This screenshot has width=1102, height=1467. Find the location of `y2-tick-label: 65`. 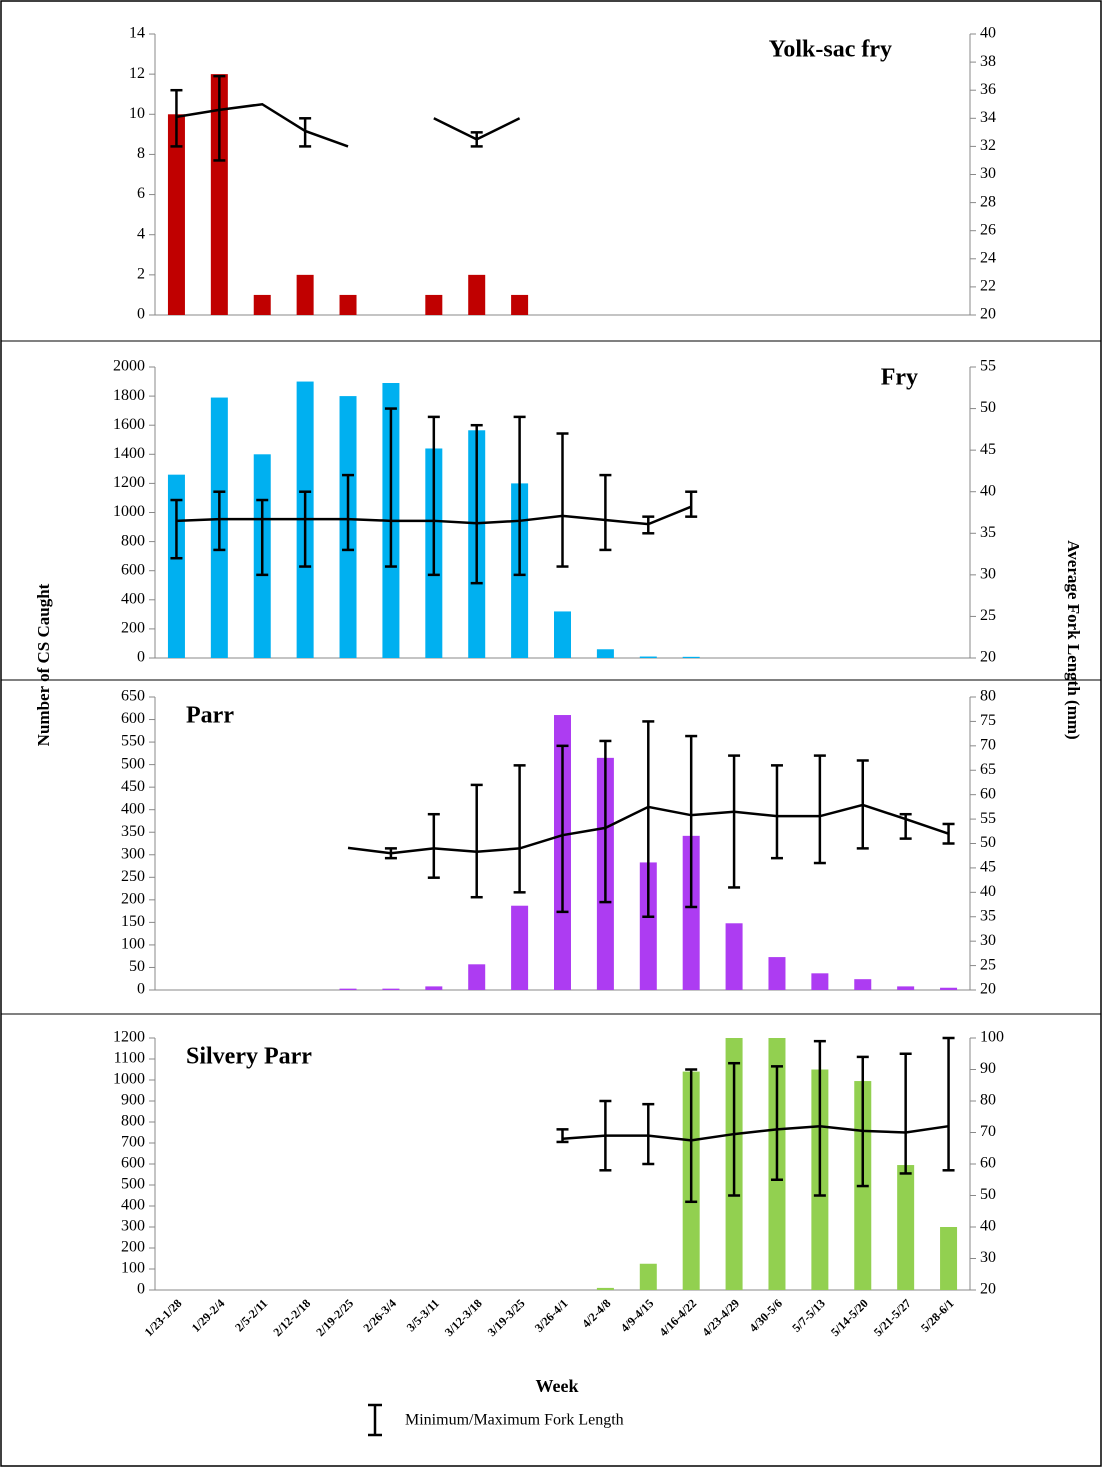

y2-tick-label: 65 is located at coordinates (988, 769).